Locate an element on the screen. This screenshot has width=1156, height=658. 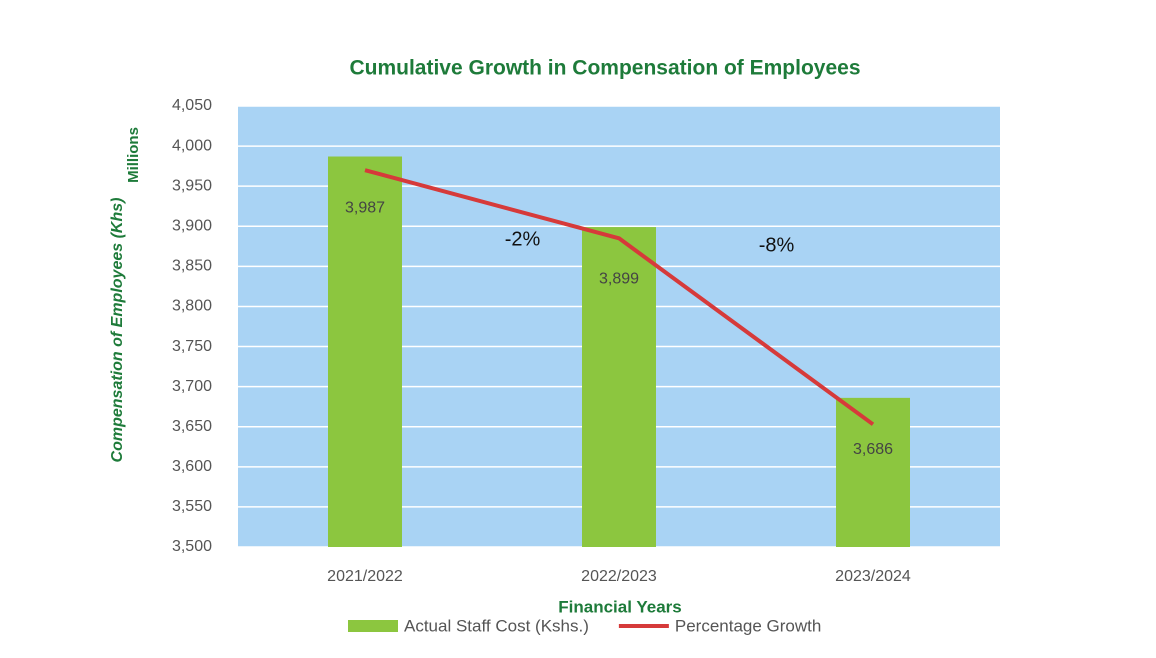
x-tick-label: 2023/2024 is located at coordinates (873, 576).